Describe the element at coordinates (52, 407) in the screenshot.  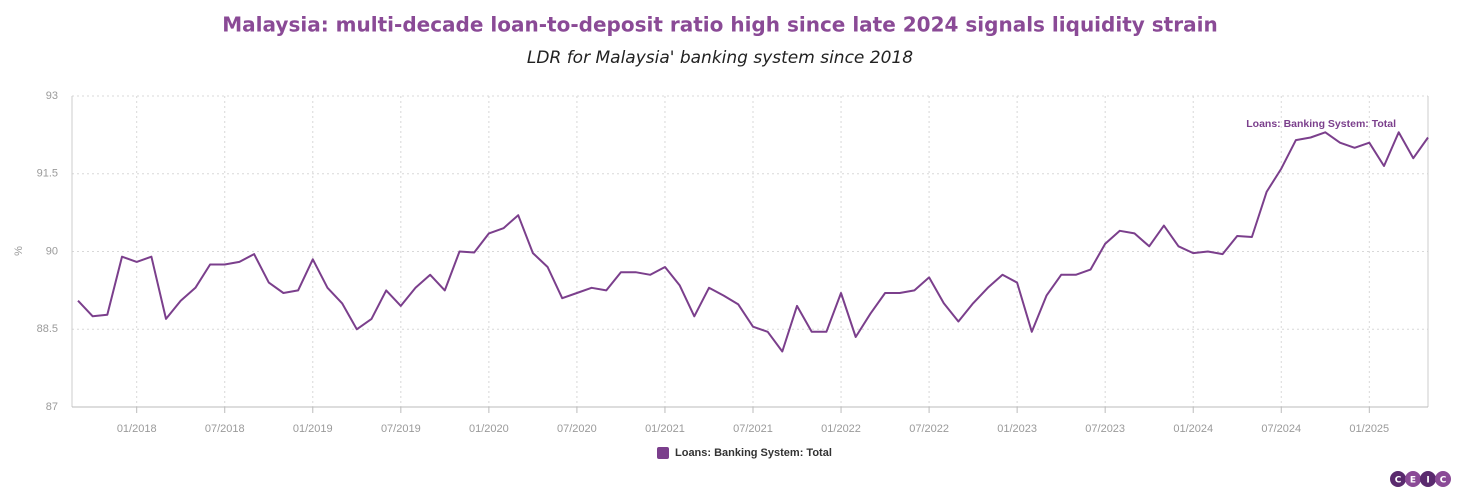
I see `y-tick-label: 87` at that location.